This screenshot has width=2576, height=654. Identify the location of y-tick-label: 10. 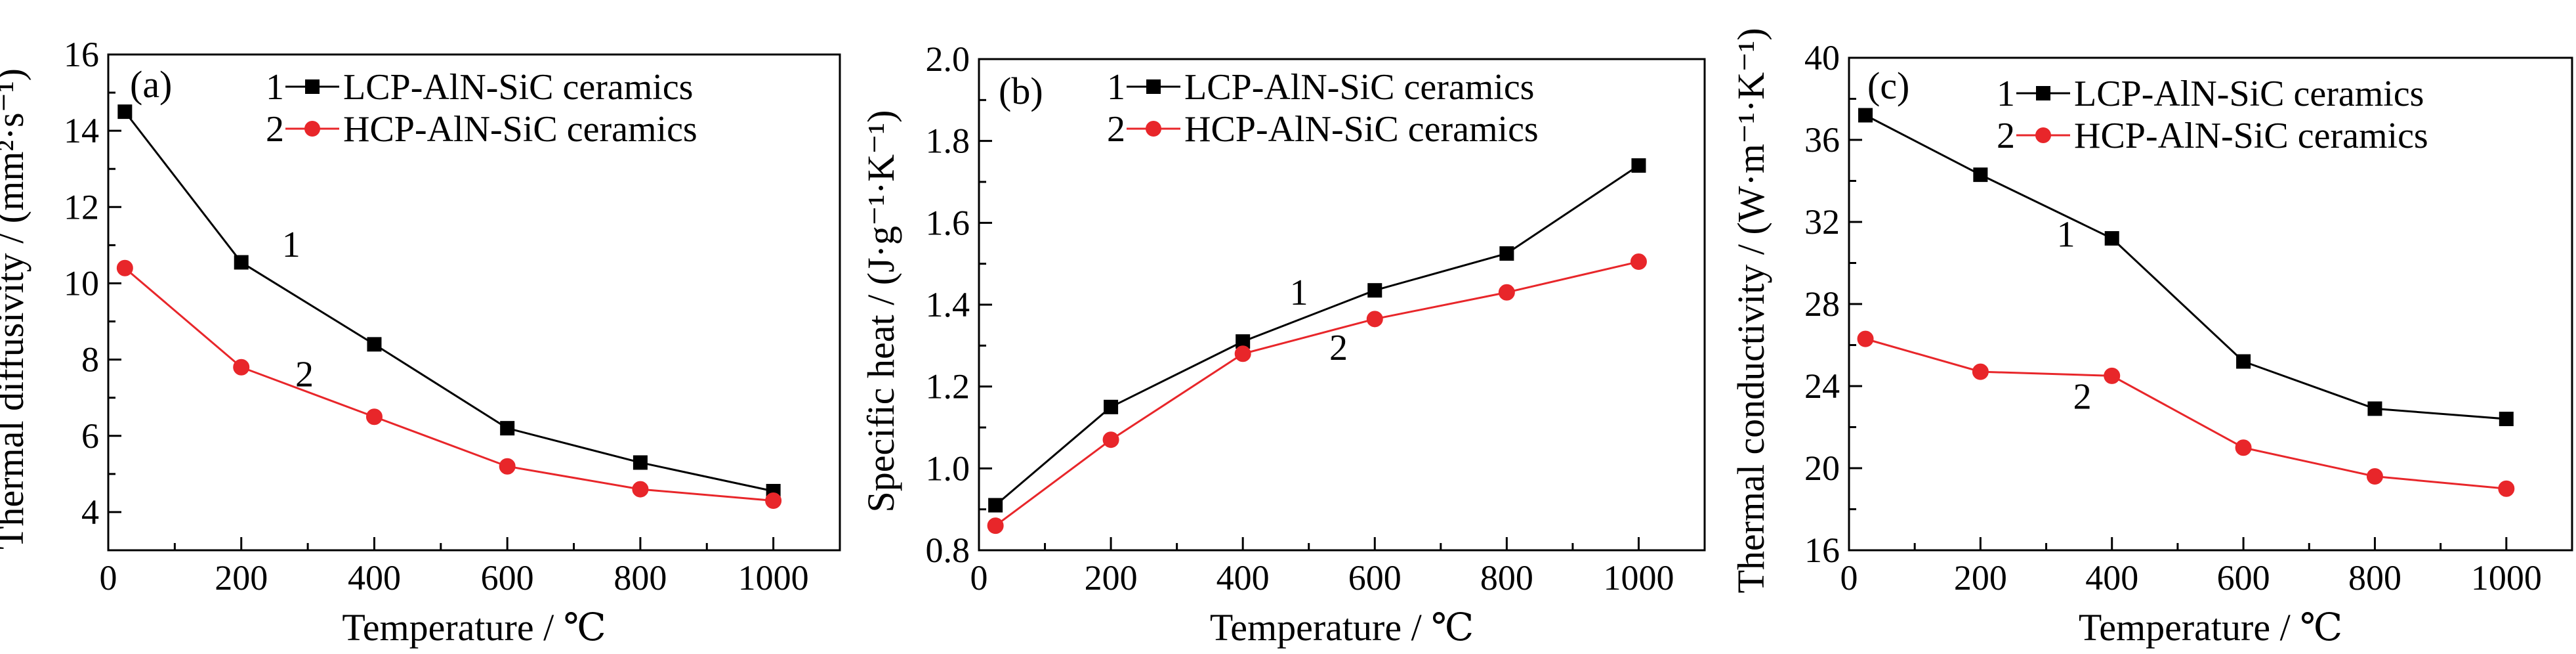
(82, 283).